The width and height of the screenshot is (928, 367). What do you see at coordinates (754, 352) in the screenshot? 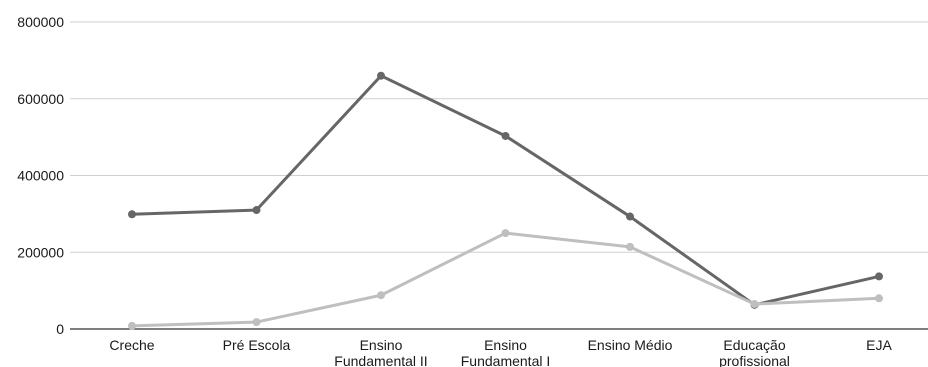
I see `x-tick-label: Educação profissional` at bounding box center [754, 352].